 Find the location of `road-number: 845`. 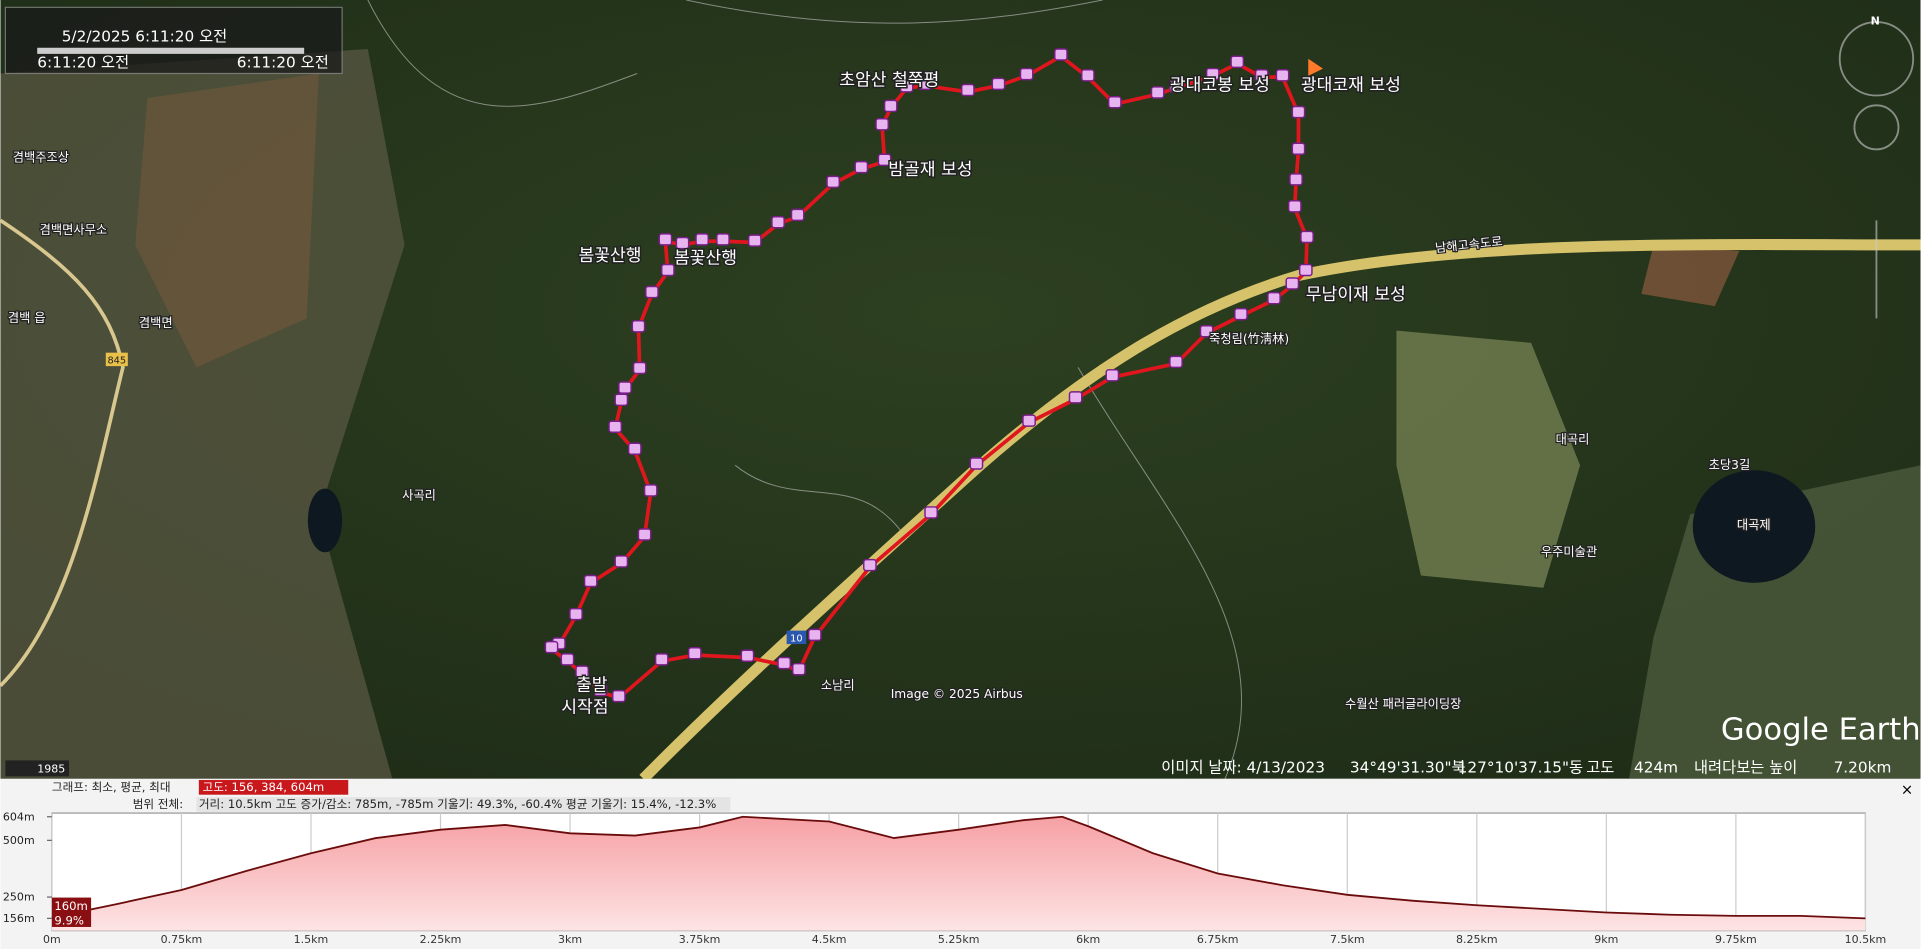

road-number: 845 is located at coordinates (116, 361).